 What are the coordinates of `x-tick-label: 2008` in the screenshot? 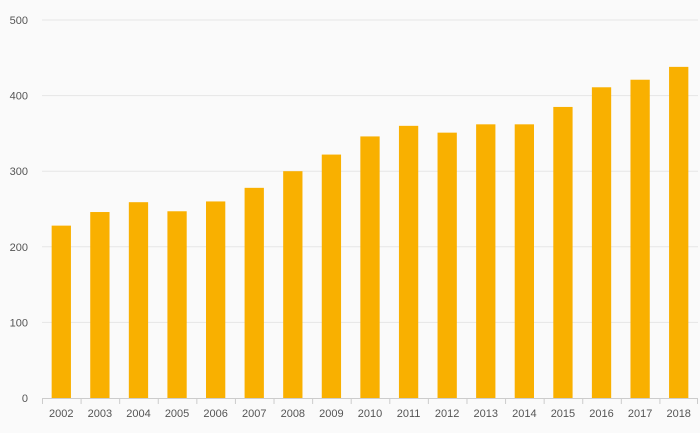 It's located at (293, 414).